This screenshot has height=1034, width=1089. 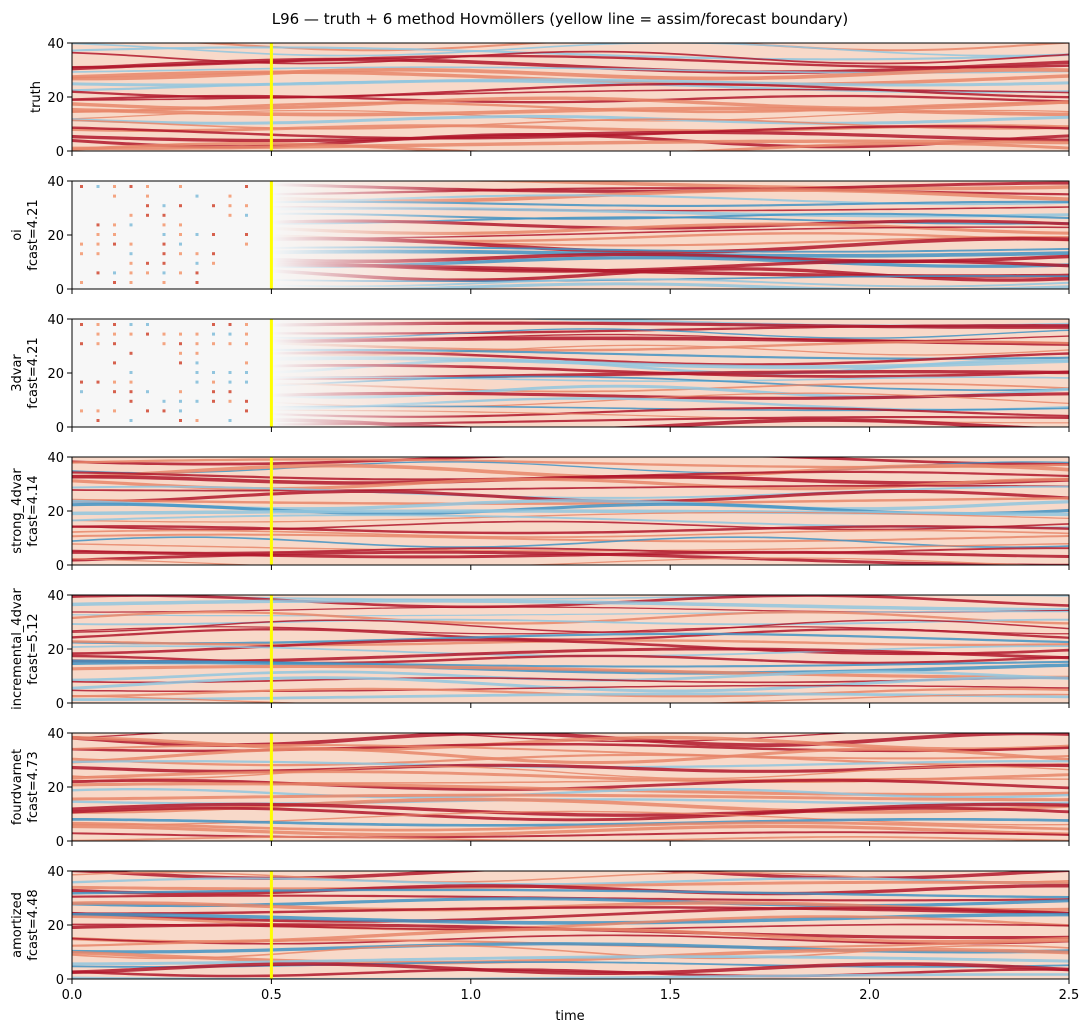 What do you see at coordinates (33, 234) in the screenshot?
I see `panel-label: fcast=4.21` at bounding box center [33, 234].